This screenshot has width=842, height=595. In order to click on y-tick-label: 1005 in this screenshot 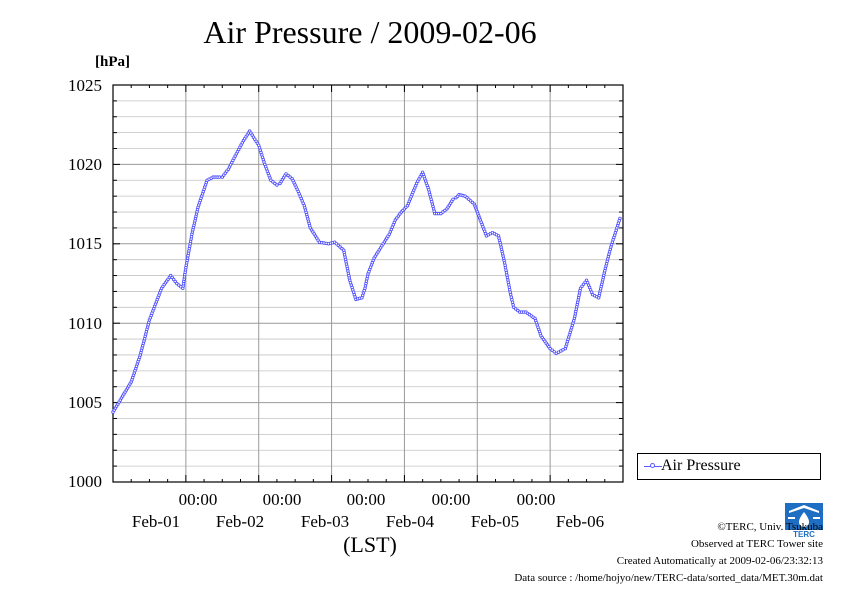, I will do `click(85, 402)`.